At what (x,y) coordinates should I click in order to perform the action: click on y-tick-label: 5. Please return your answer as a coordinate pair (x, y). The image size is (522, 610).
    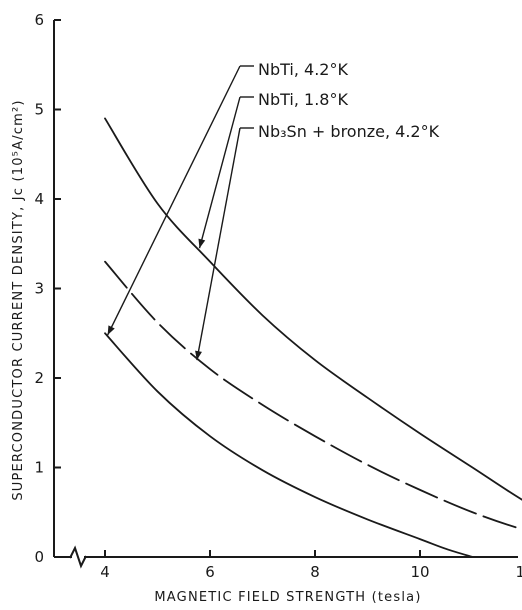
    Looking at the image, I should click on (39, 110).